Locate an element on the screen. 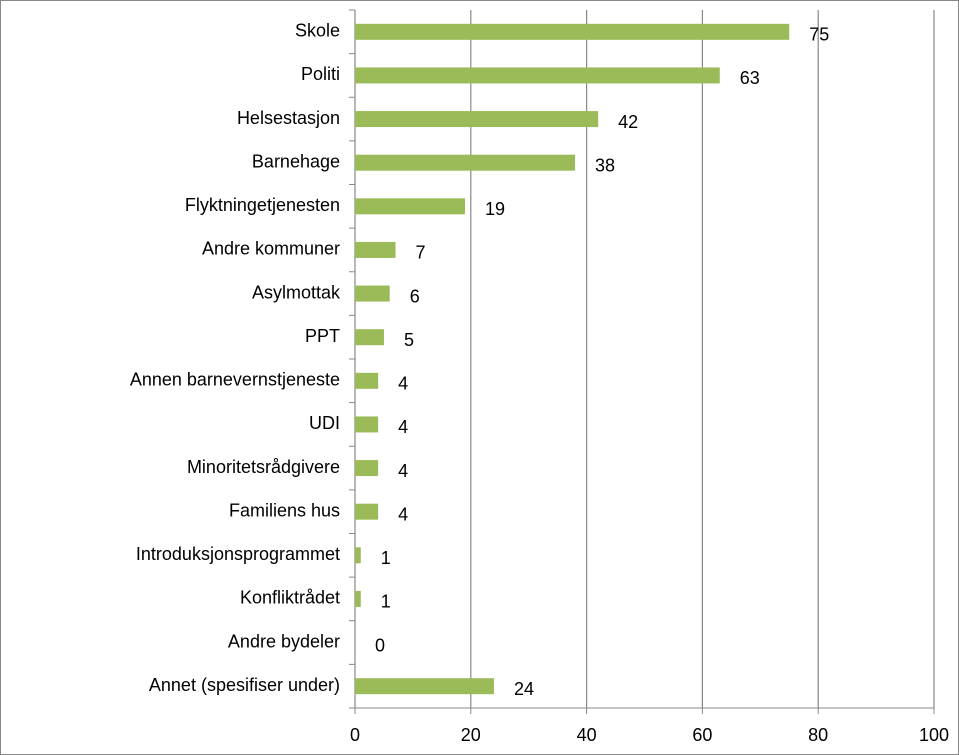 The height and width of the screenshot is (755, 959). y-tick-label: Introduksjonsprogrammet is located at coordinates (238, 554).